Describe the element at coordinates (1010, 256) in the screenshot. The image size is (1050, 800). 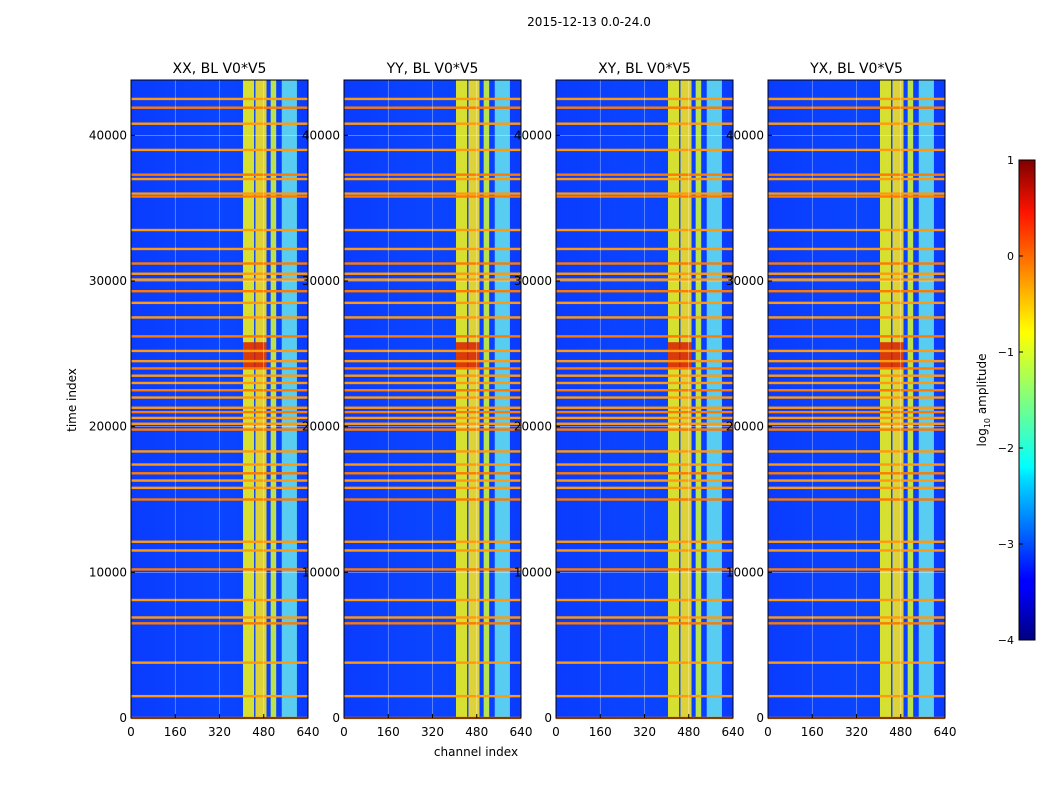
I see `colorbar-tick-label: 0` at that location.